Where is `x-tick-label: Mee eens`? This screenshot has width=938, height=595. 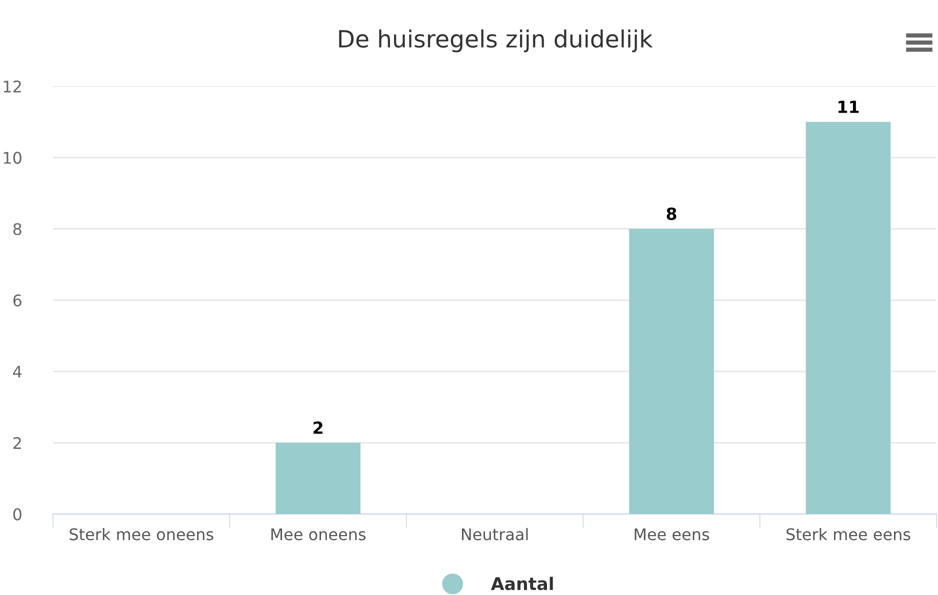 x-tick-label: Mee eens is located at coordinates (672, 534).